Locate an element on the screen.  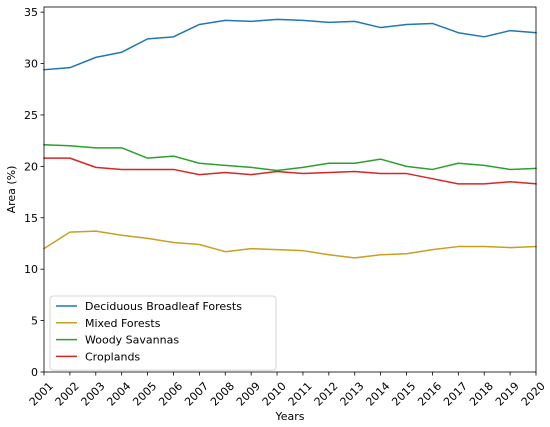
y-tick-label: 30 is located at coordinates (31, 64).